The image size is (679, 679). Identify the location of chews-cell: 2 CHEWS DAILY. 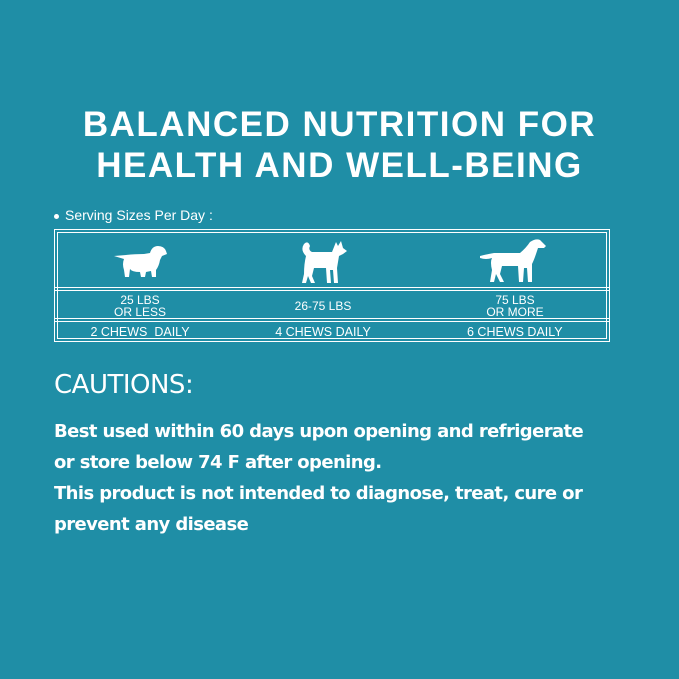
(140, 332).